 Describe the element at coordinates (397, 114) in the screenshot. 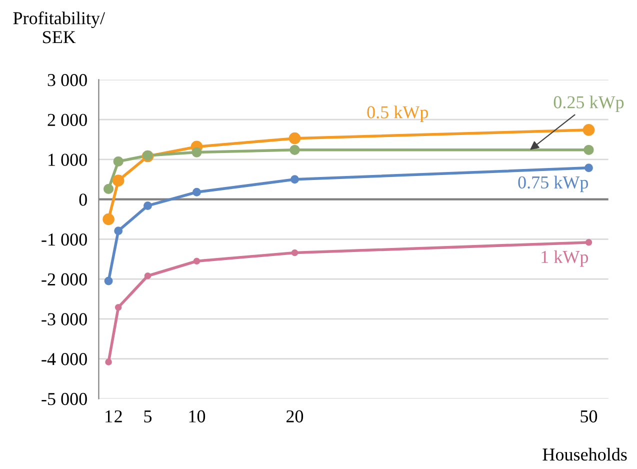

I see `series-label: 0.5 kWp` at that location.